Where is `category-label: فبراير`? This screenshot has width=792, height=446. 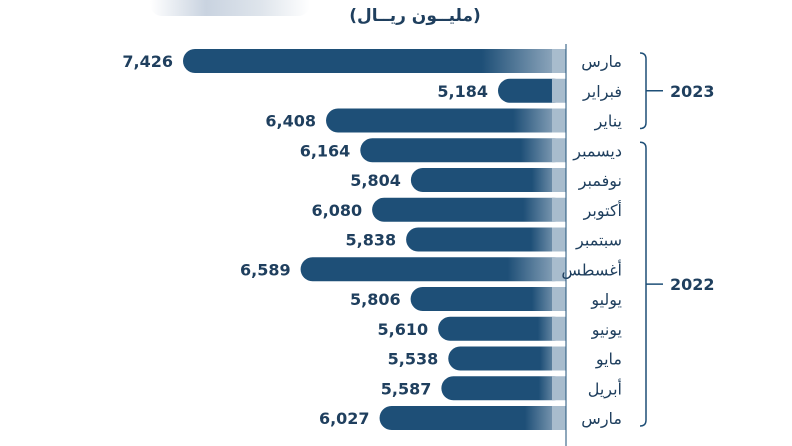
category-label: فبراير is located at coordinates (602, 92).